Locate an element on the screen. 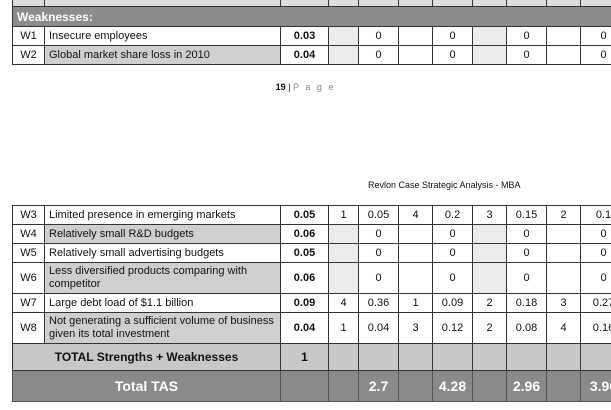 This screenshot has height=410, width=611. tas-cell: 0.36 is located at coordinates (378, 303).